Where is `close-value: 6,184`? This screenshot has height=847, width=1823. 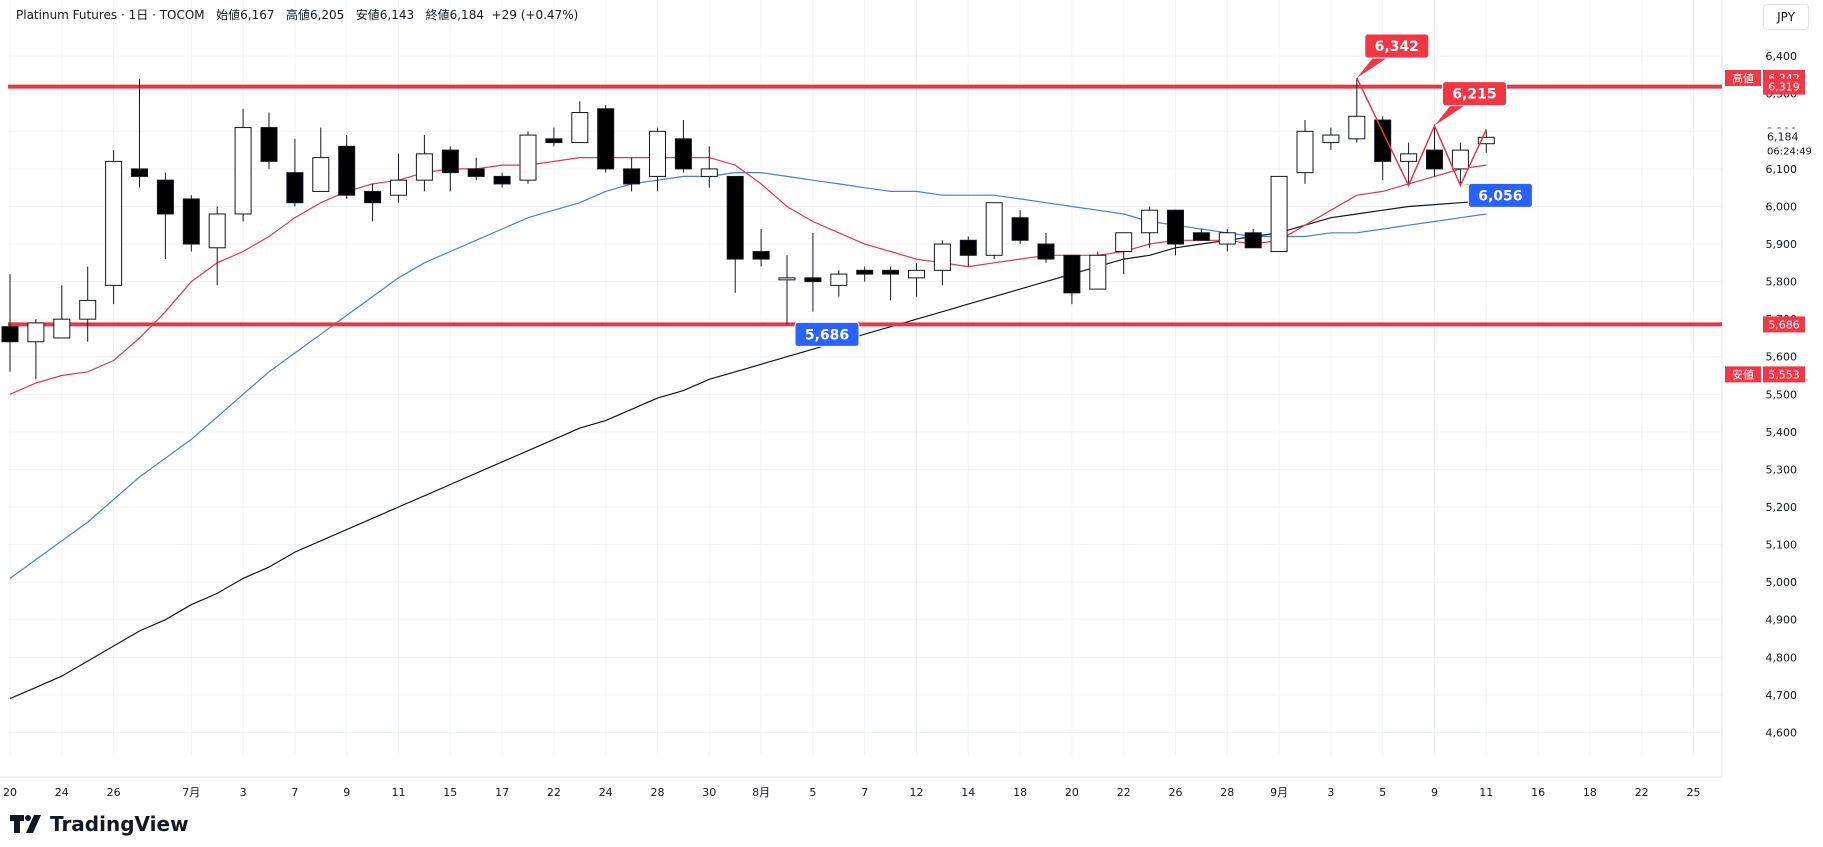
close-value: 6,184 is located at coordinates (466, 15).